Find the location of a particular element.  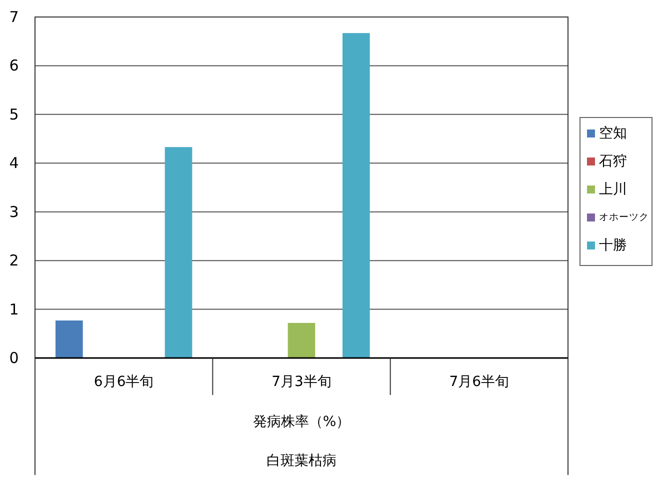

legend-label: 十勝 is located at coordinates (613, 246).